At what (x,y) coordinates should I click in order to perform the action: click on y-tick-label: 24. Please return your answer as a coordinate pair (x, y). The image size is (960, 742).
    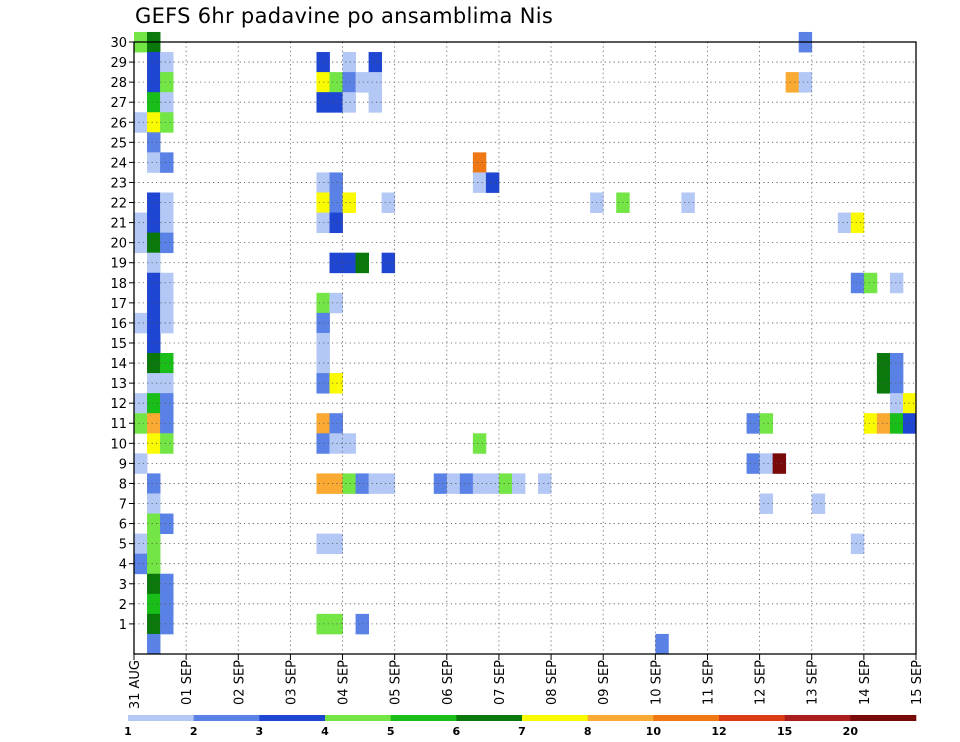
    Looking at the image, I should click on (118, 163).